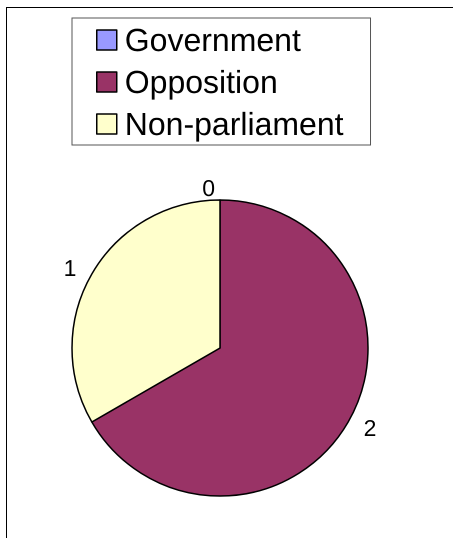 The width and height of the screenshot is (453, 538). I want to click on data-label: 1, so click(70, 268).